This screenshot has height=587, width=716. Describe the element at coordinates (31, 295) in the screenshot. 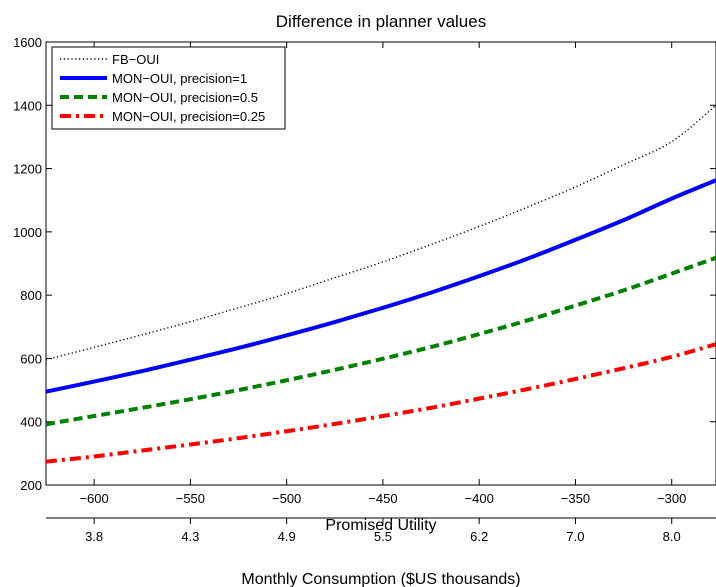

I see `y-tick-label: 800` at that location.